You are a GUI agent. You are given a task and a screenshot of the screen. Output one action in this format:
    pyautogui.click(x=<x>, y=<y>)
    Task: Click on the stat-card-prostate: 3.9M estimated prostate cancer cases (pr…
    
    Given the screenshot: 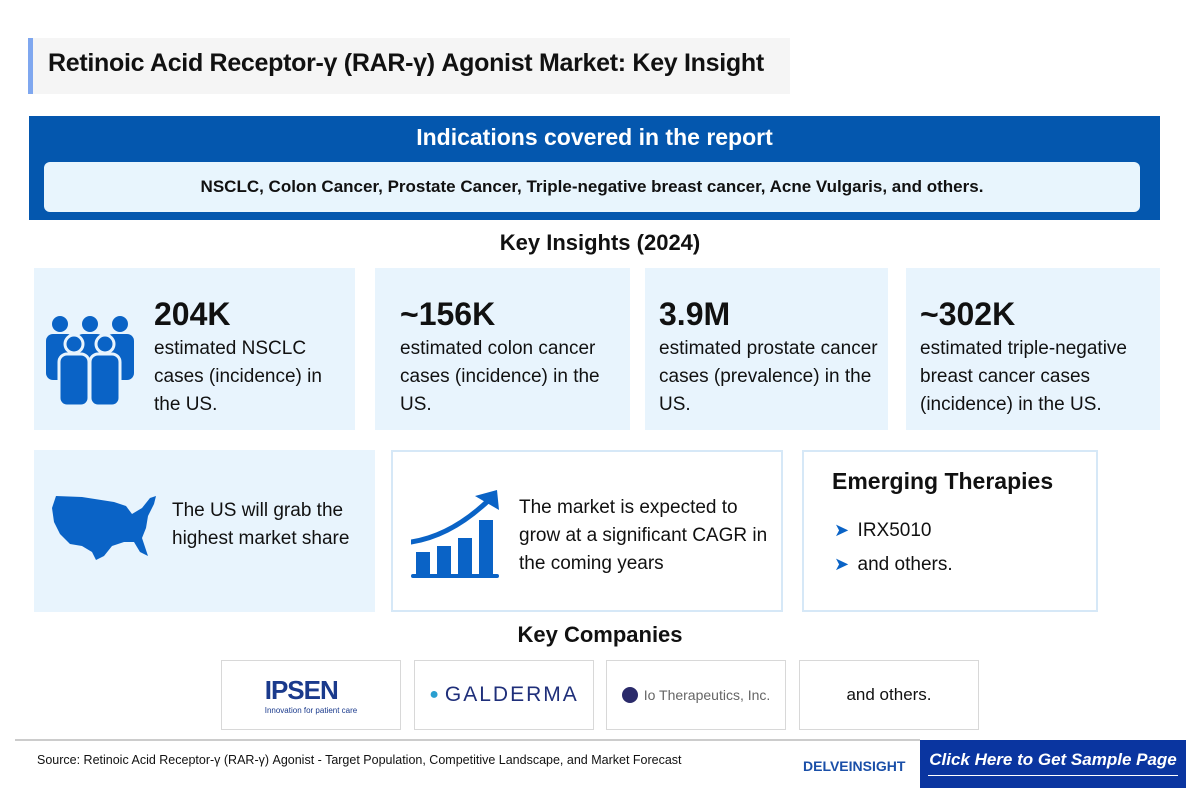 What is the action you would take?
    pyautogui.click(x=766, y=349)
    